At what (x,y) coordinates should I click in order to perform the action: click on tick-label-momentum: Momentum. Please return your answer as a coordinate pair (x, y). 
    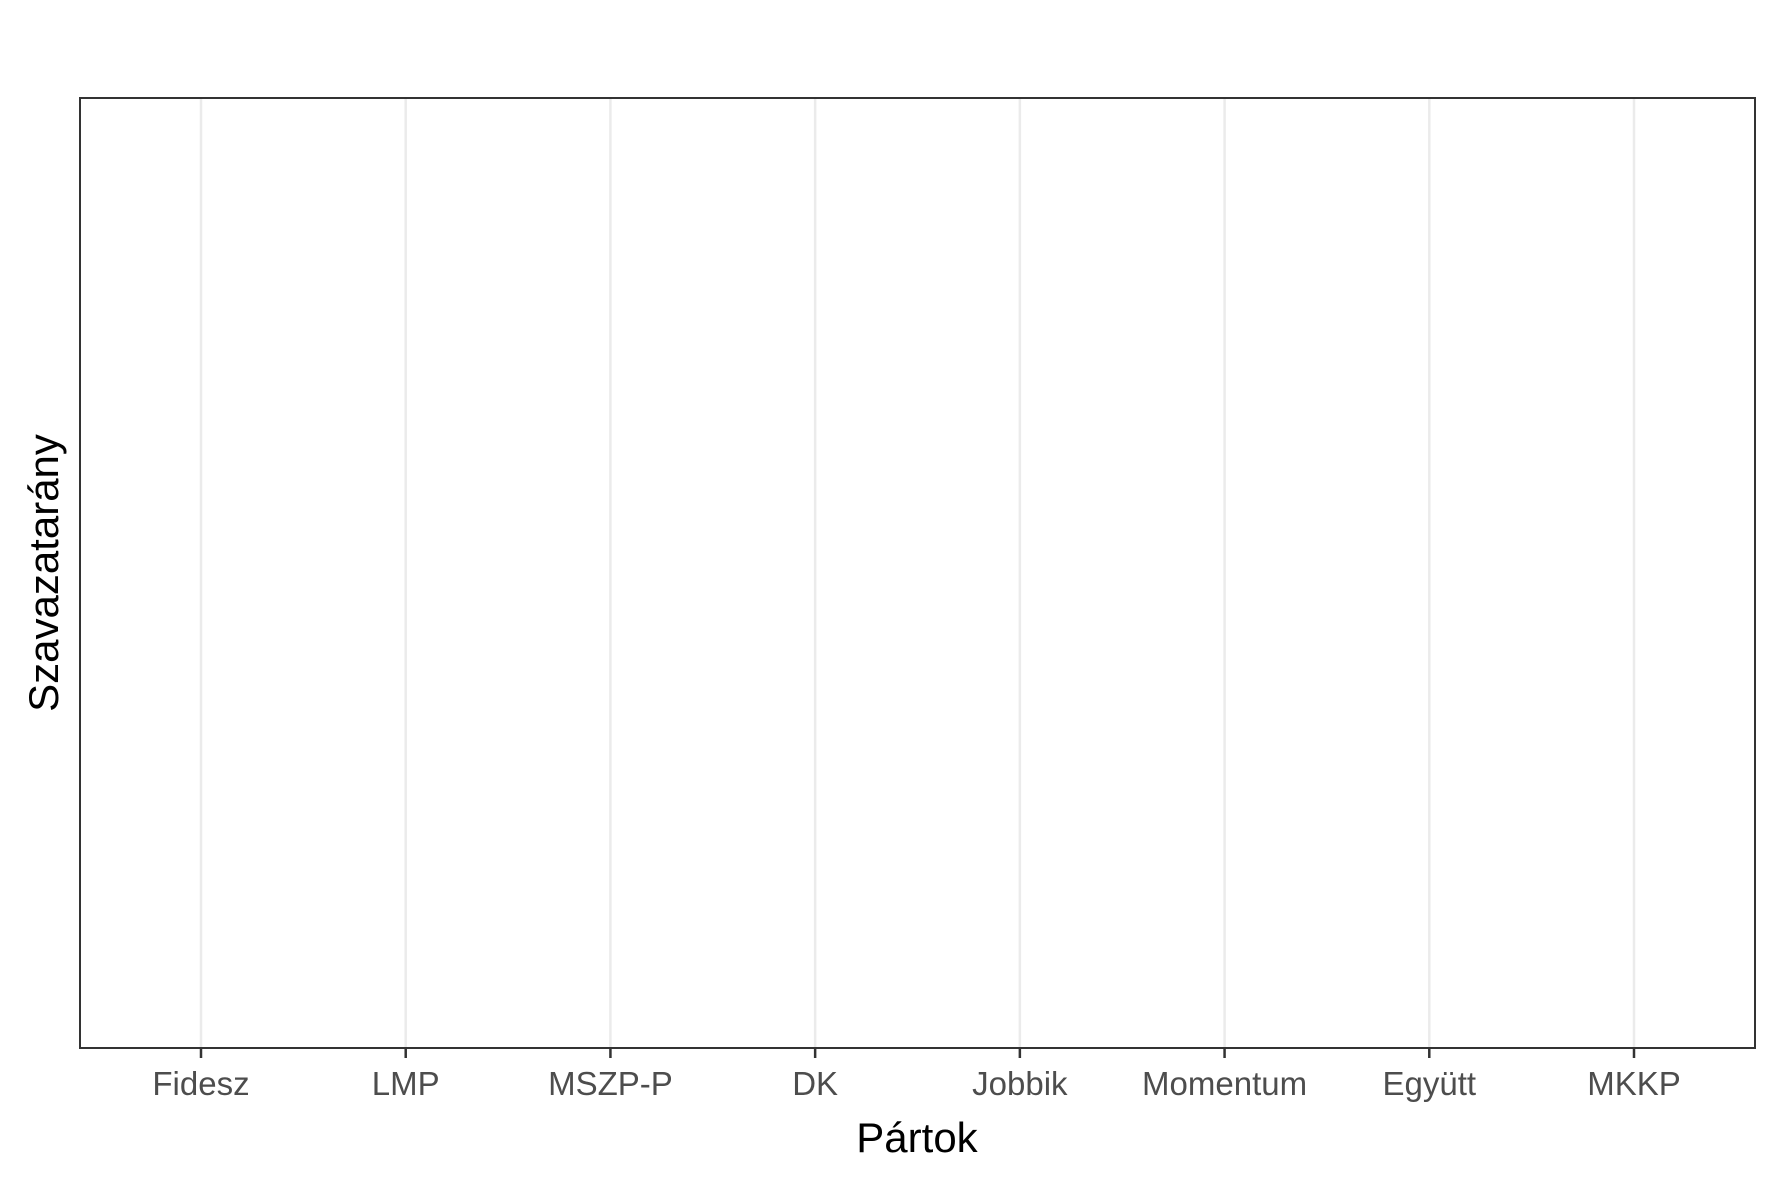
    Looking at the image, I should click on (1224, 1083).